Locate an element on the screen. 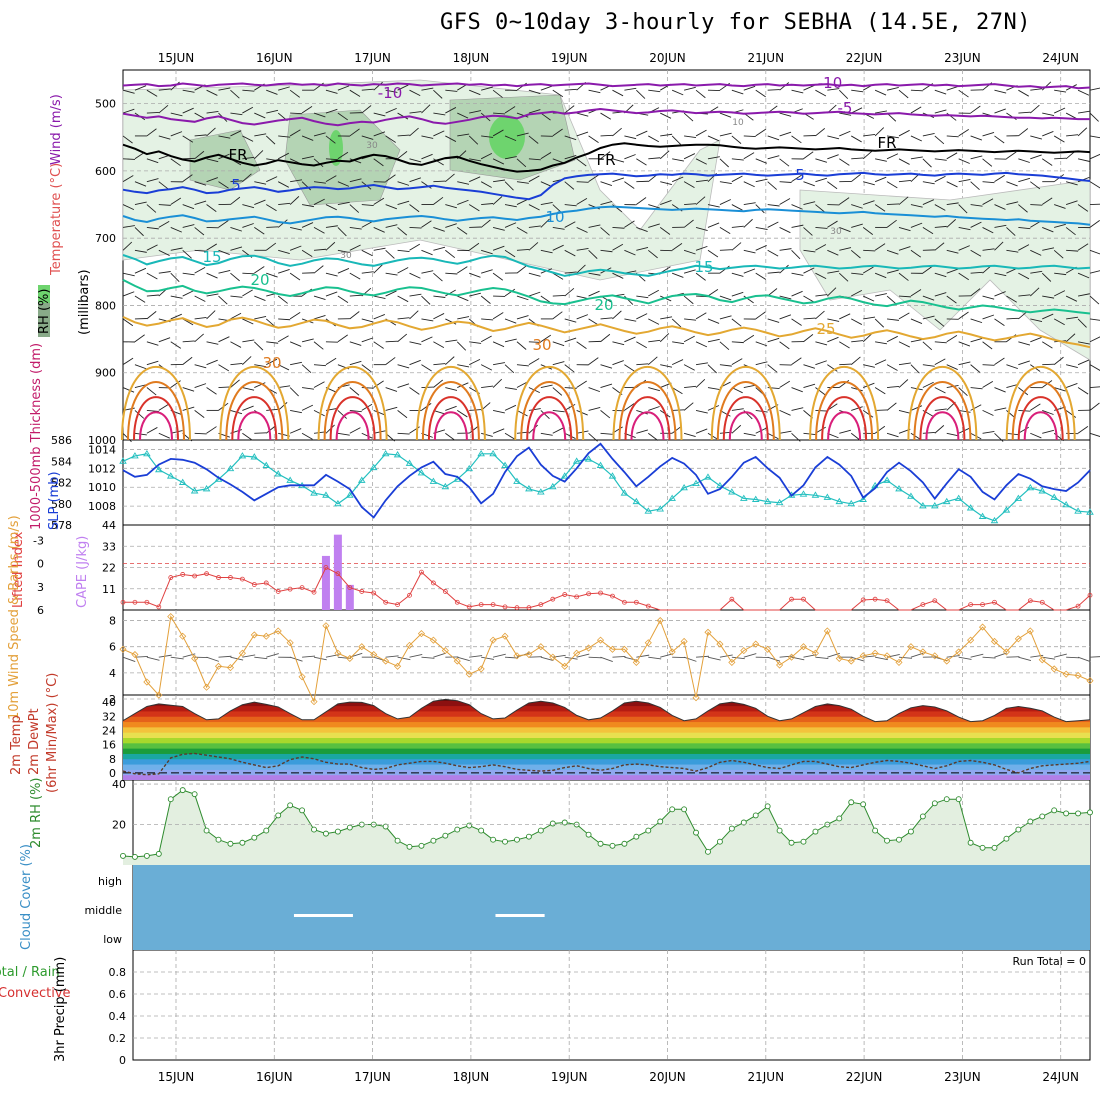 This screenshot has width=1100, height=1100. bottom-date-label: 17JUN is located at coordinates (372, 1077).